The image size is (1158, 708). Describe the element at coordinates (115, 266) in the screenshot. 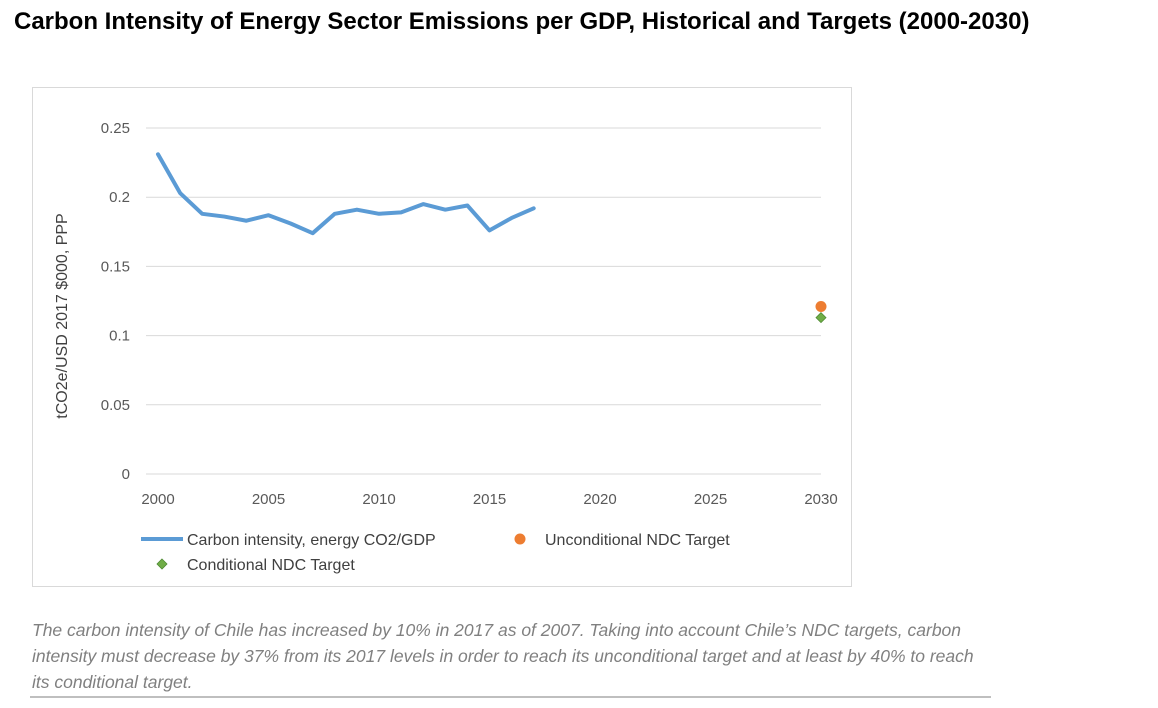

I see `y-tick-label-3: 0.15` at that location.